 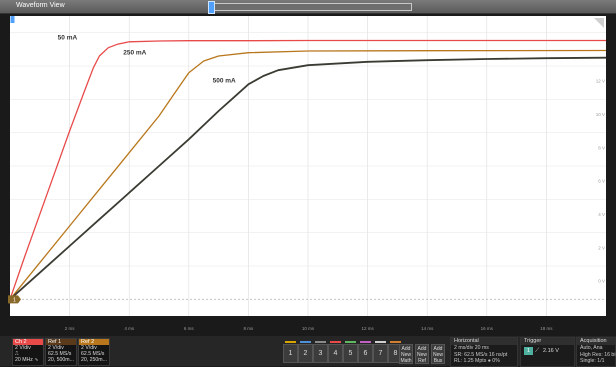 I want to click on channel-button-1: 1, so click(x=290, y=352).